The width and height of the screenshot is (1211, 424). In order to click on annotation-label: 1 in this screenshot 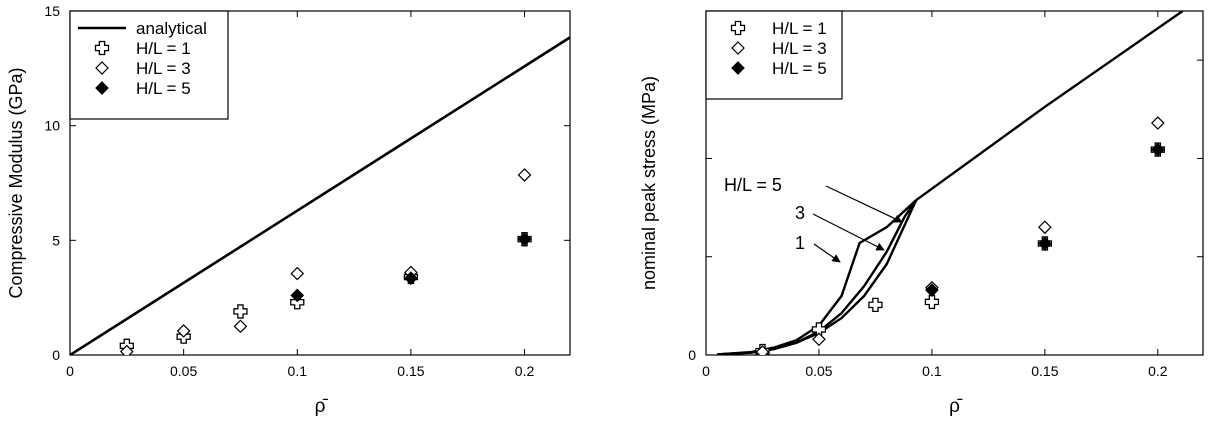, I will do `click(800, 243)`.